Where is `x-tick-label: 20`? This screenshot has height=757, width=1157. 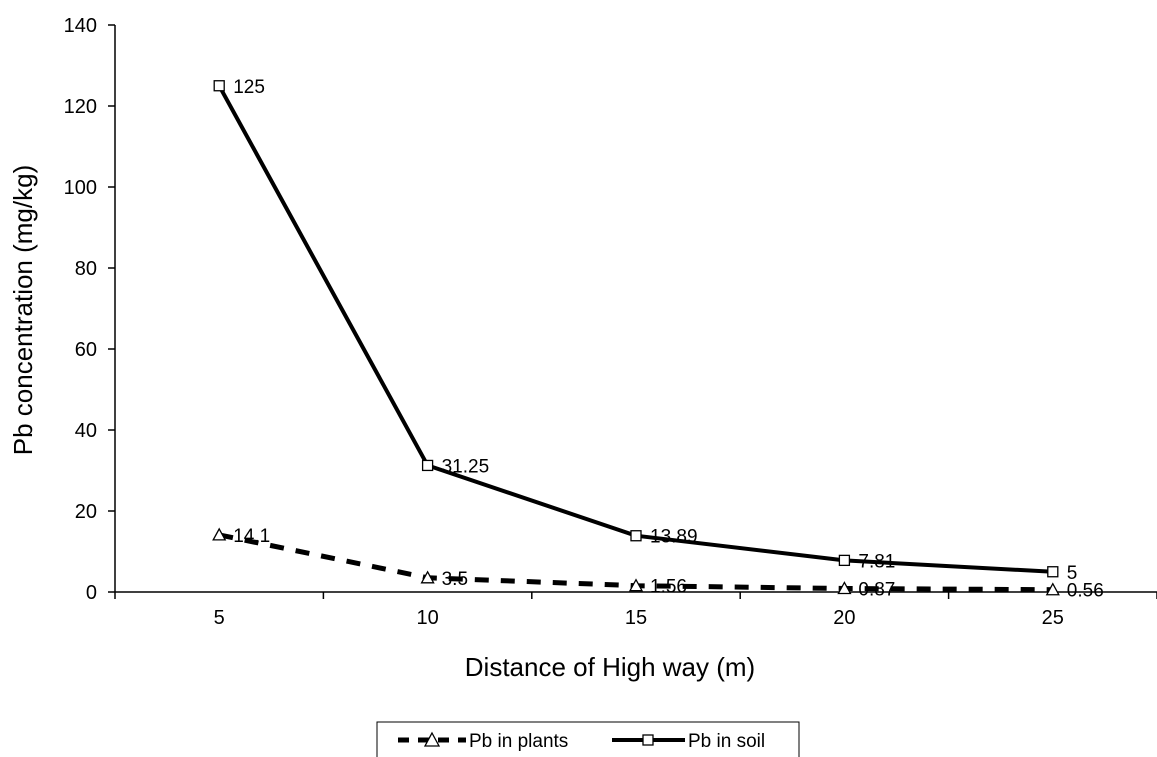
x-tick-label: 20 is located at coordinates (844, 618).